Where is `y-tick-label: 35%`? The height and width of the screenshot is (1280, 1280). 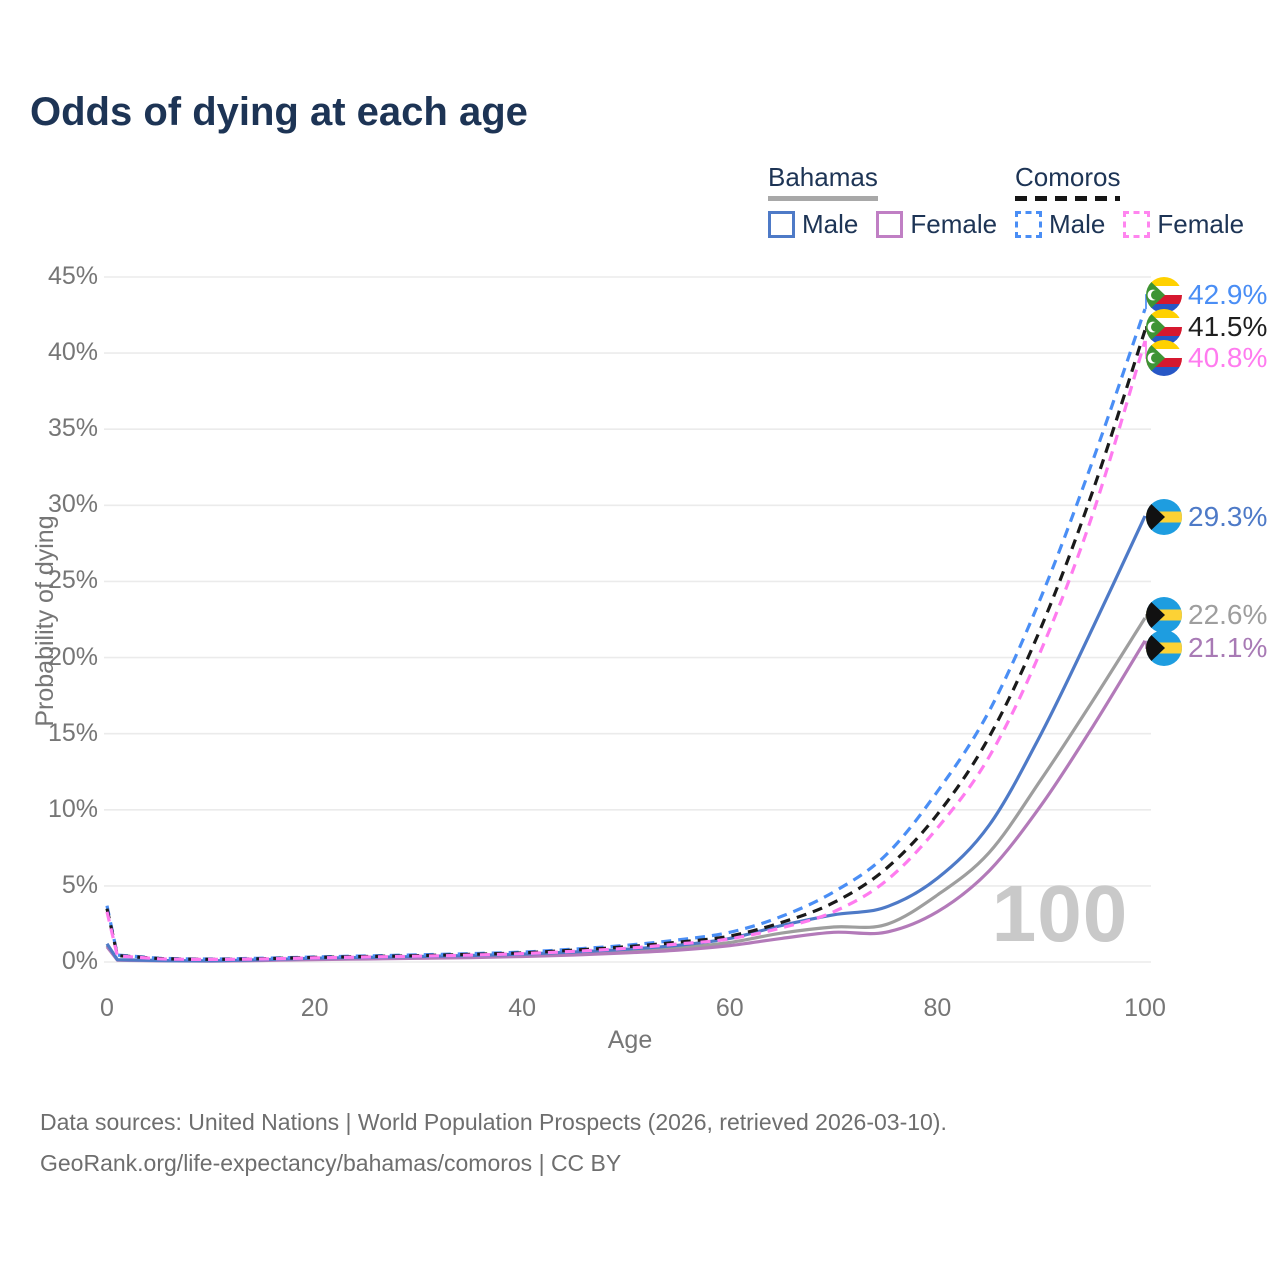 y-tick-label: 35% is located at coordinates (72, 428).